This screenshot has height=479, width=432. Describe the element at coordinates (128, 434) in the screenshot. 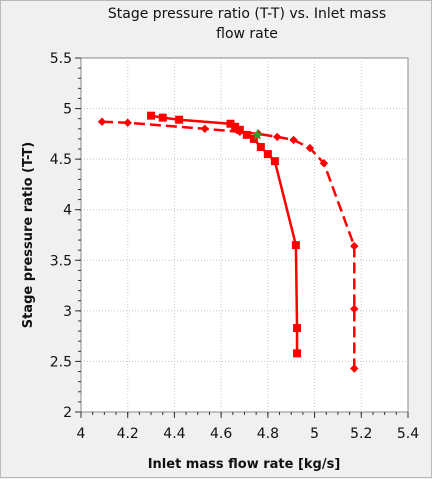

I see `x-tick-label: 4.2` at that location.